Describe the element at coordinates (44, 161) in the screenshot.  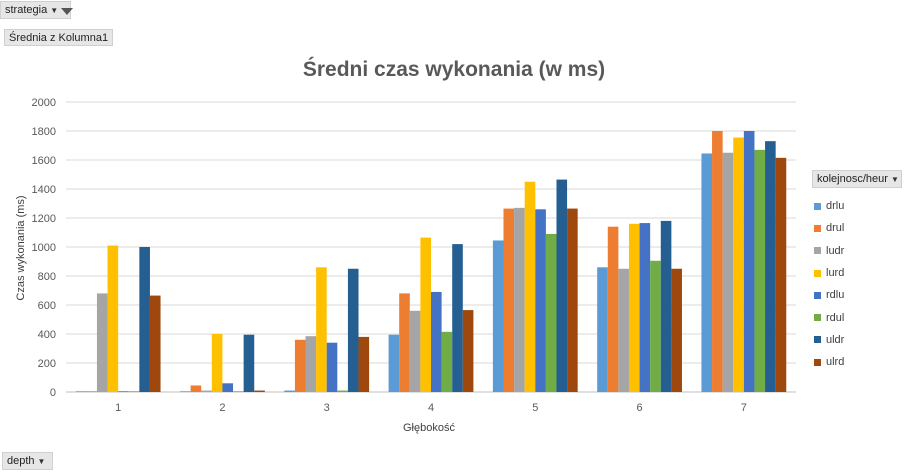
I see `y-tick-label: 1600` at that location.